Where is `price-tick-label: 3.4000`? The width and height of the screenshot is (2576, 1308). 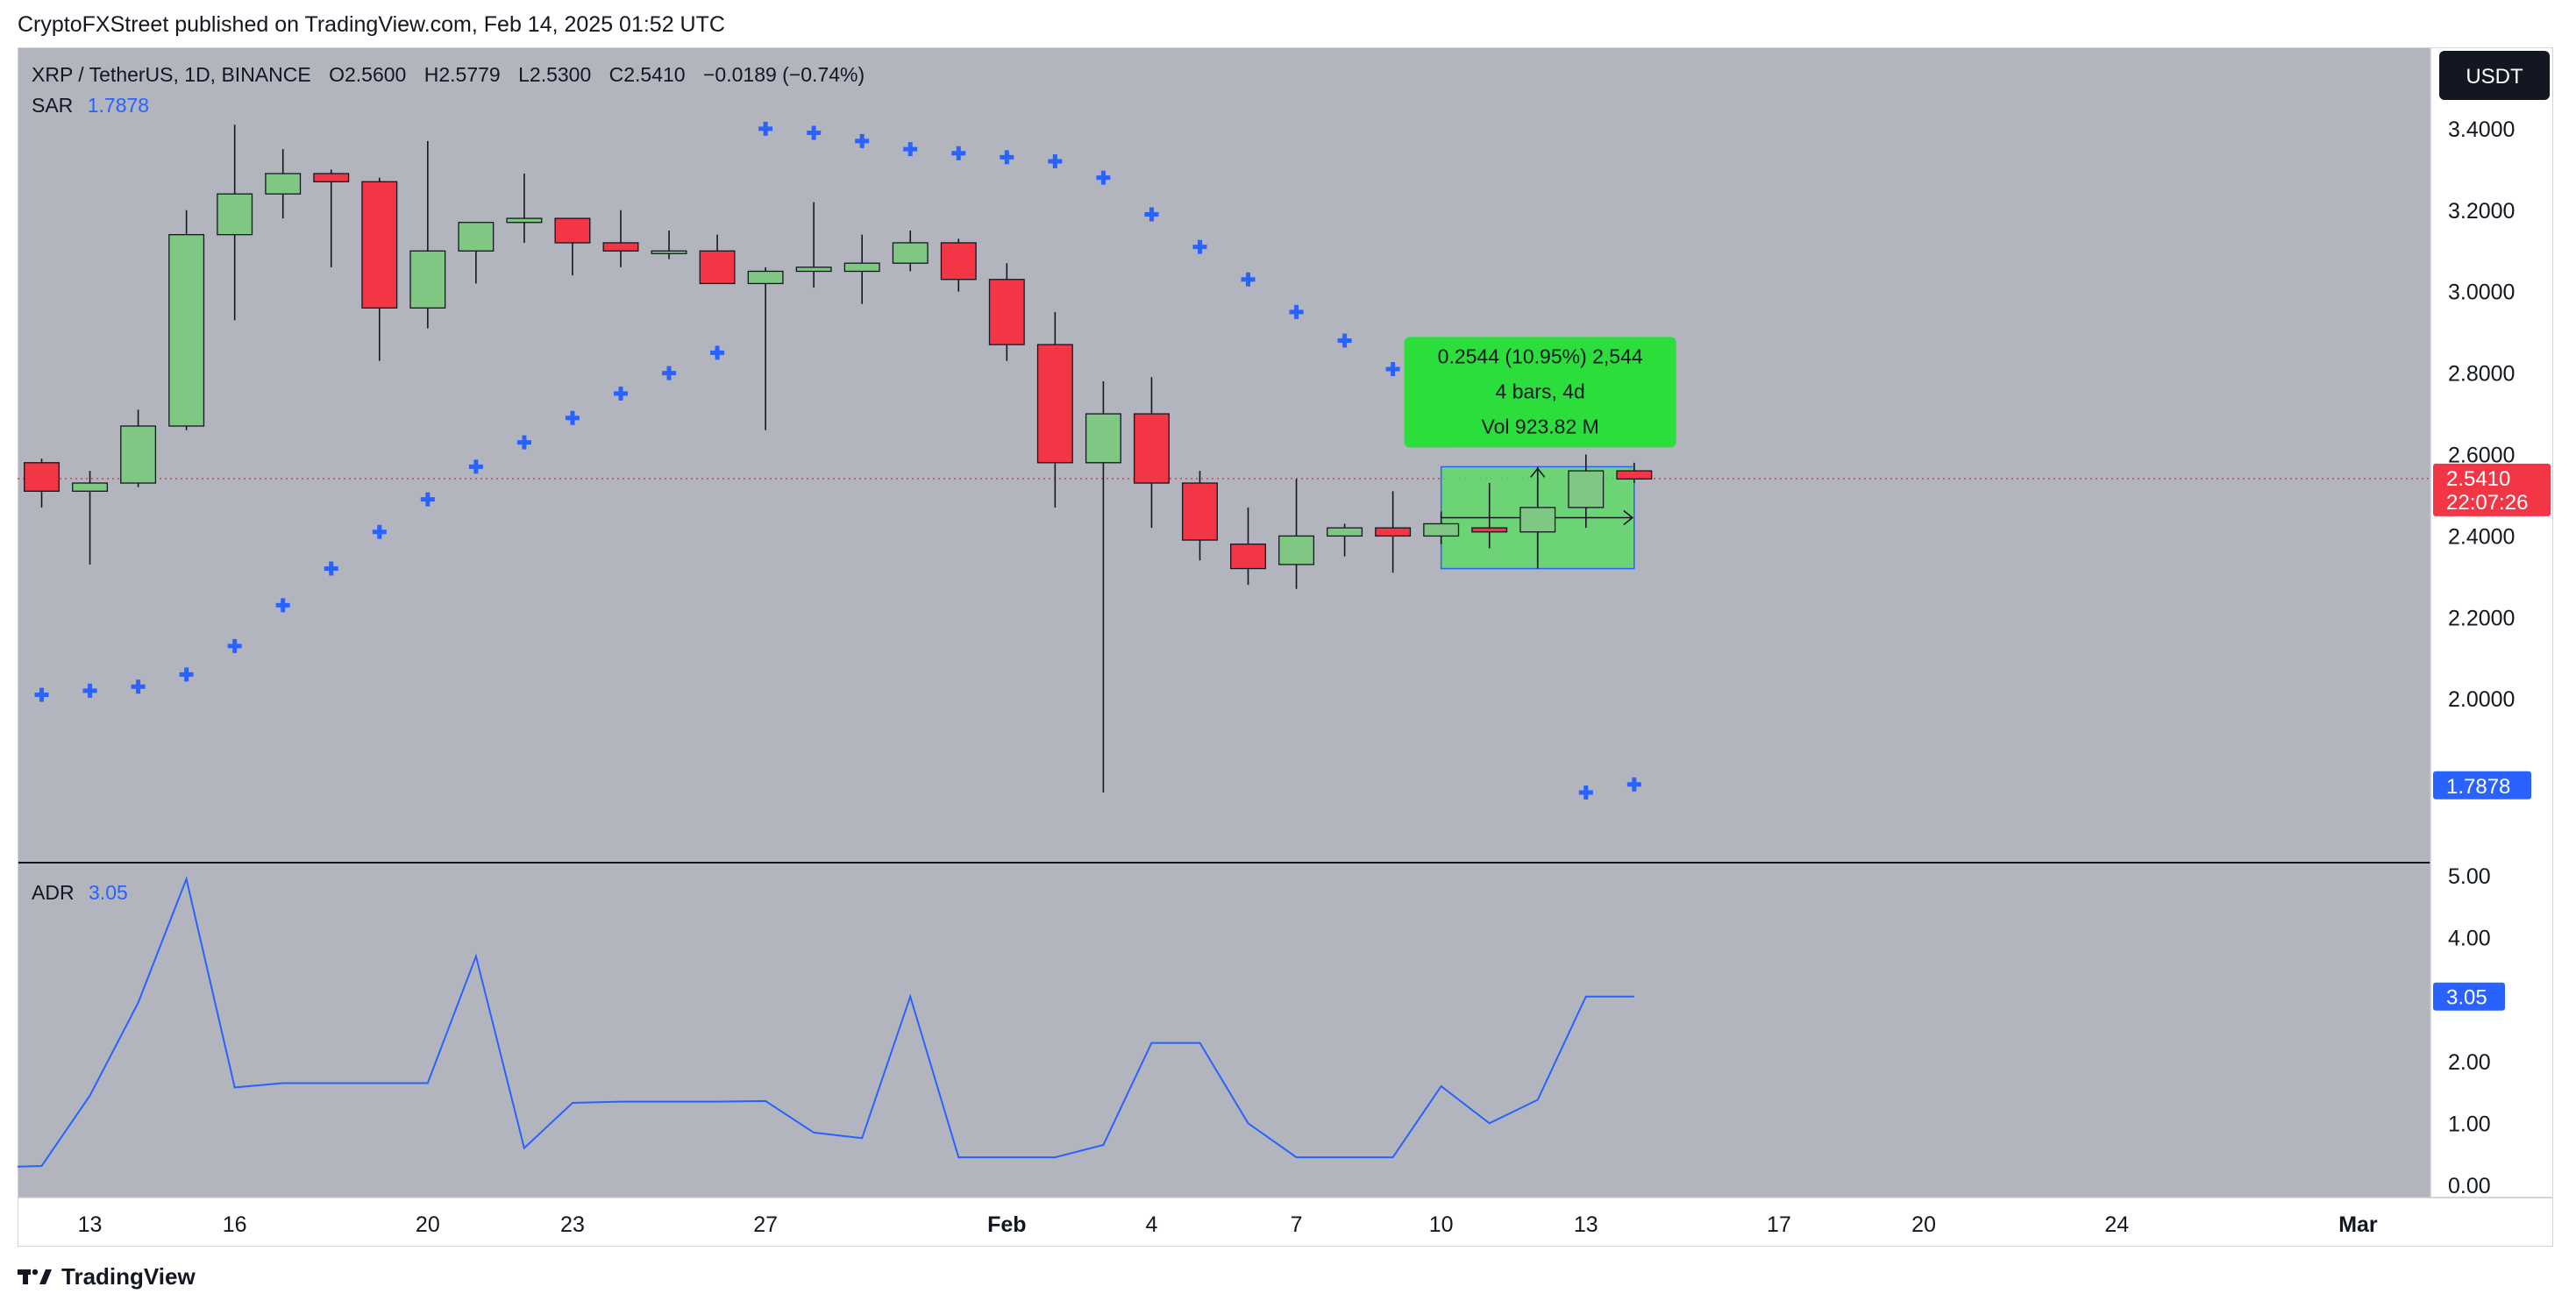
price-tick-label: 3.4000 is located at coordinates (2481, 129).